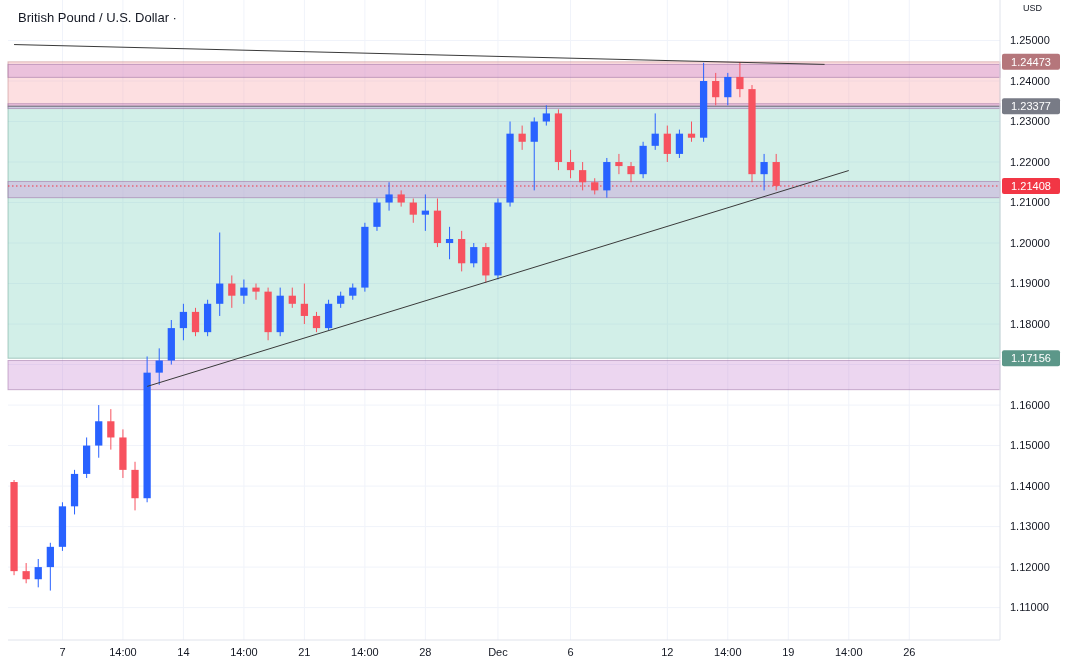 Image resolution: width=1070 pixels, height=660 pixels. Describe the element at coordinates (909, 652) in the screenshot. I see `x-tick-label: 26` at that location.